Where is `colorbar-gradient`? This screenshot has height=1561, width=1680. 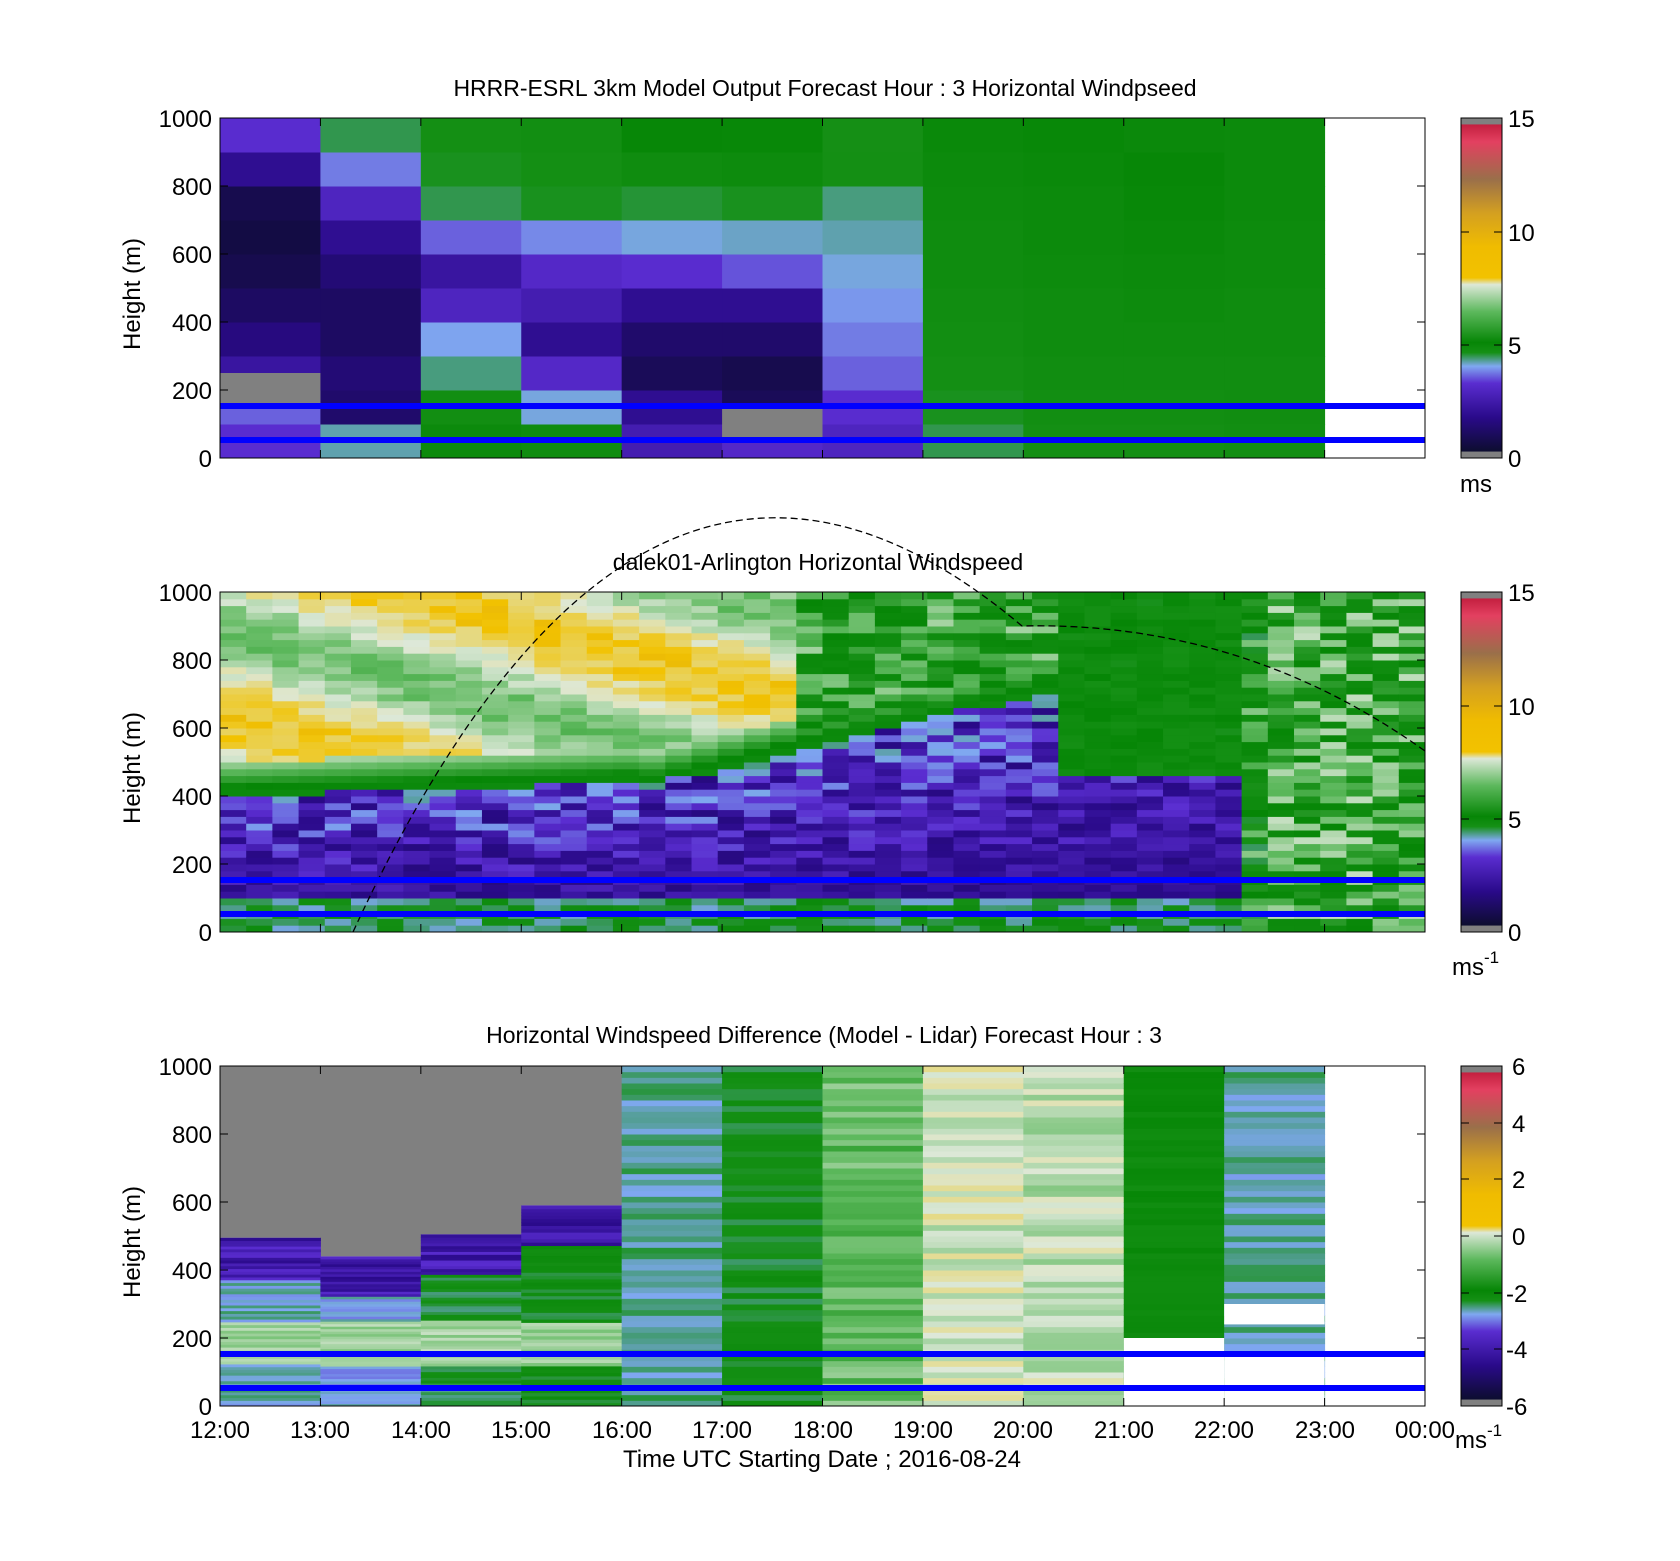 colorbar-gradient is located at coordinates (1481, 762).